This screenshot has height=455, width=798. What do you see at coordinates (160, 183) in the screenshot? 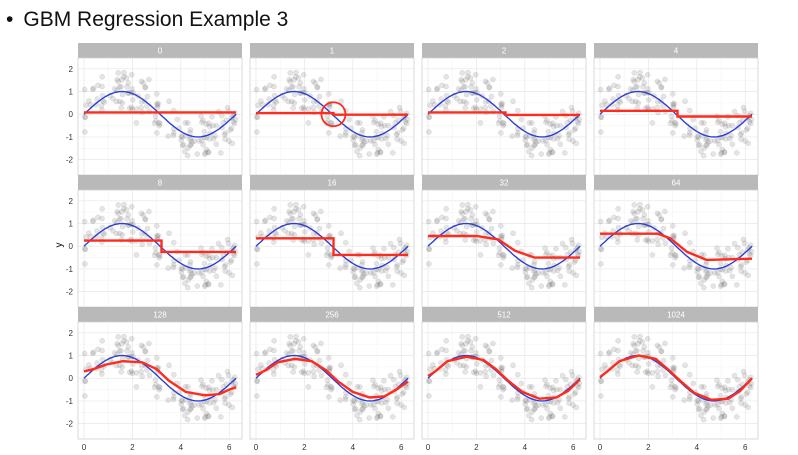
I see `facet-strip-label: 8` at bounding box center [160, 183].